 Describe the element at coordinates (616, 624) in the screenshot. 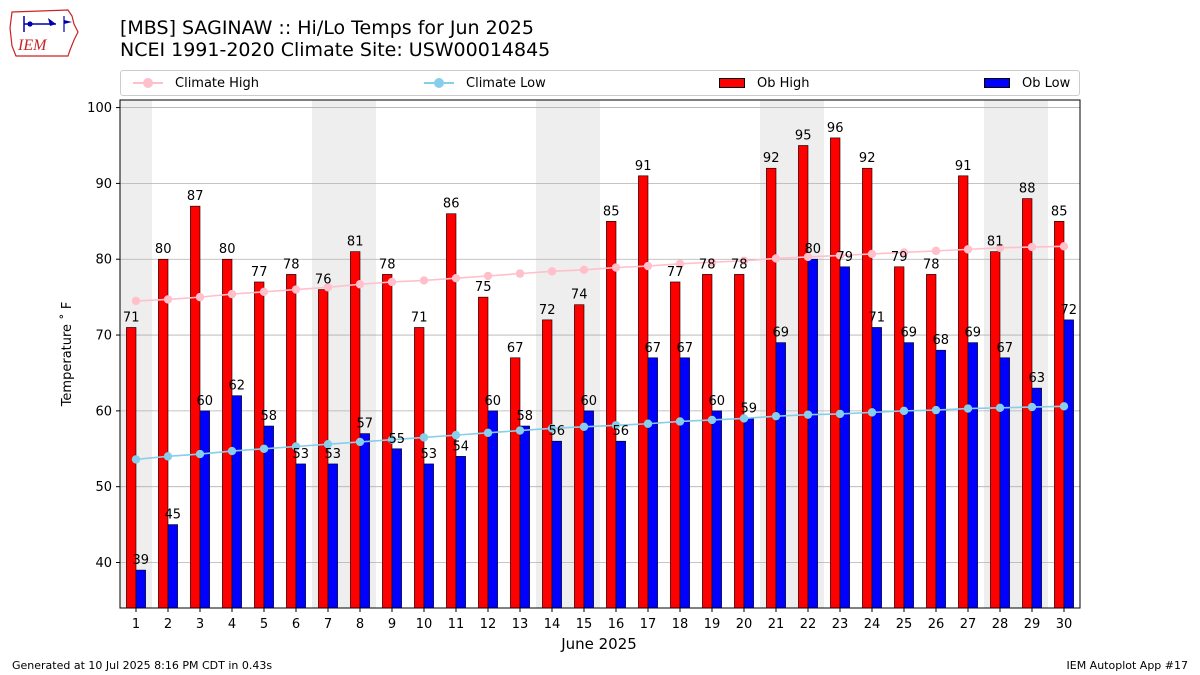

I see `x-tick-label: 16` at that location.